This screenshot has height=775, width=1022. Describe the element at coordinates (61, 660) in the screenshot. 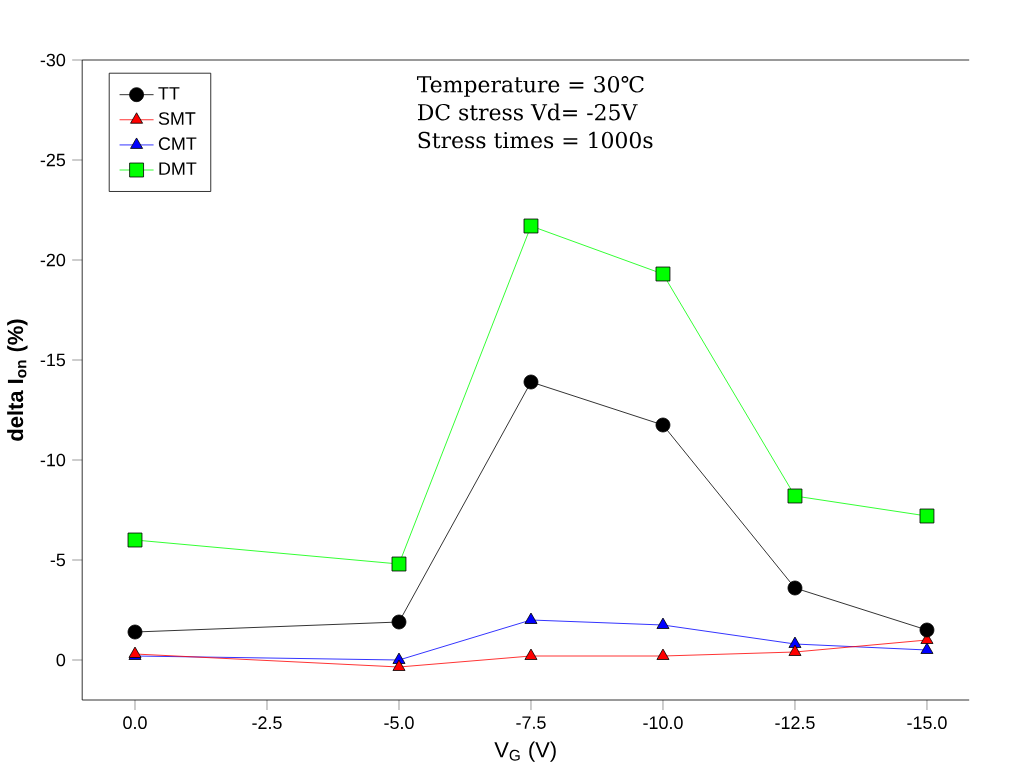

I see `y-tick-label: 0` at that location.